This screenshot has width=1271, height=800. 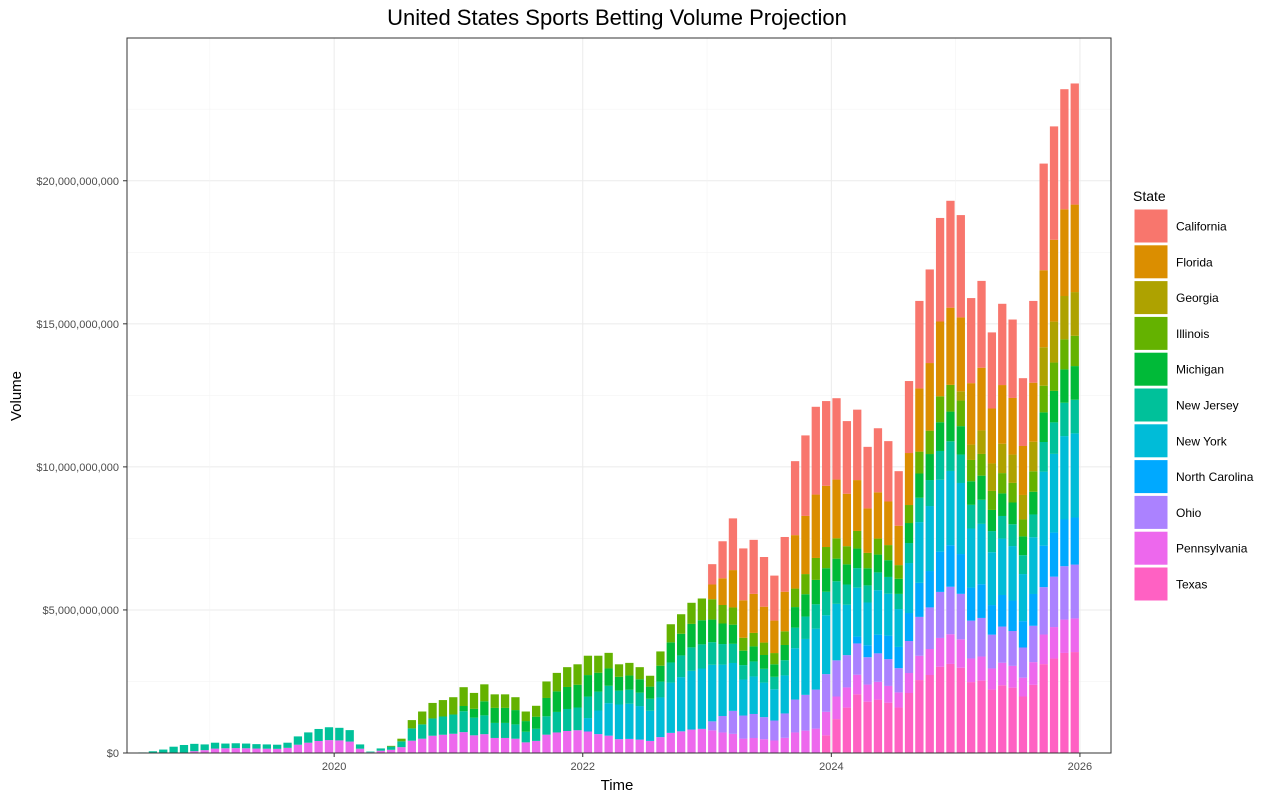 I want to click on legend-label-michigan: Michigan, so click(x=1200, y=370).